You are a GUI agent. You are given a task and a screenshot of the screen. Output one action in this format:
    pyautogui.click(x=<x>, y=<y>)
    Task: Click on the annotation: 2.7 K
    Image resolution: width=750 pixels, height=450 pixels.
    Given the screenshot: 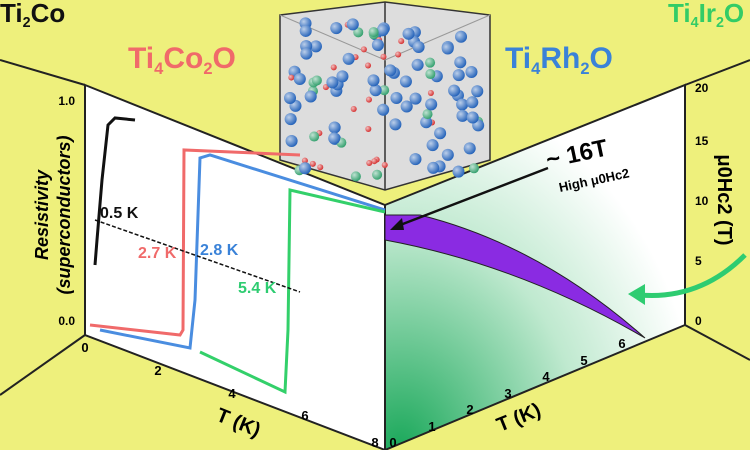 What is the action you would take?
    pyautogui.click(x=157, y=253)
    